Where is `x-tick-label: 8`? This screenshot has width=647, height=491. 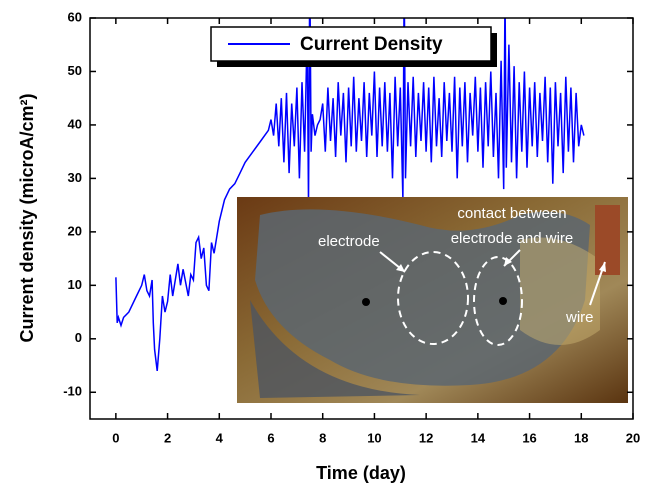 x-tick-label: 8 is located at coordinates (322, 437).